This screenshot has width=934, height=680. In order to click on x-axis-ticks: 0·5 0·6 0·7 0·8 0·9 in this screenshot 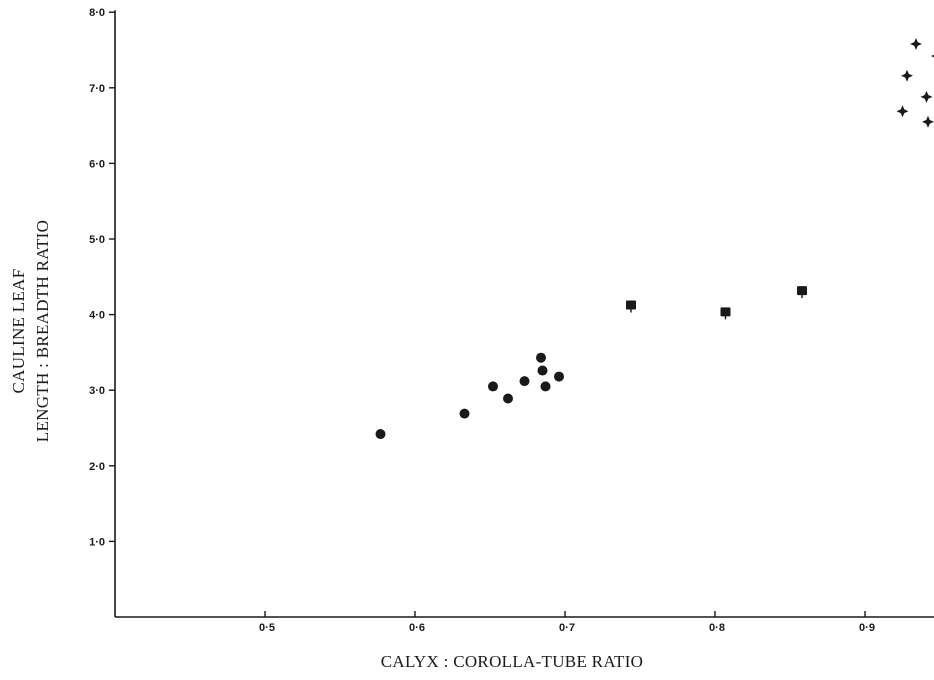, I will do `click(567, 622)`.